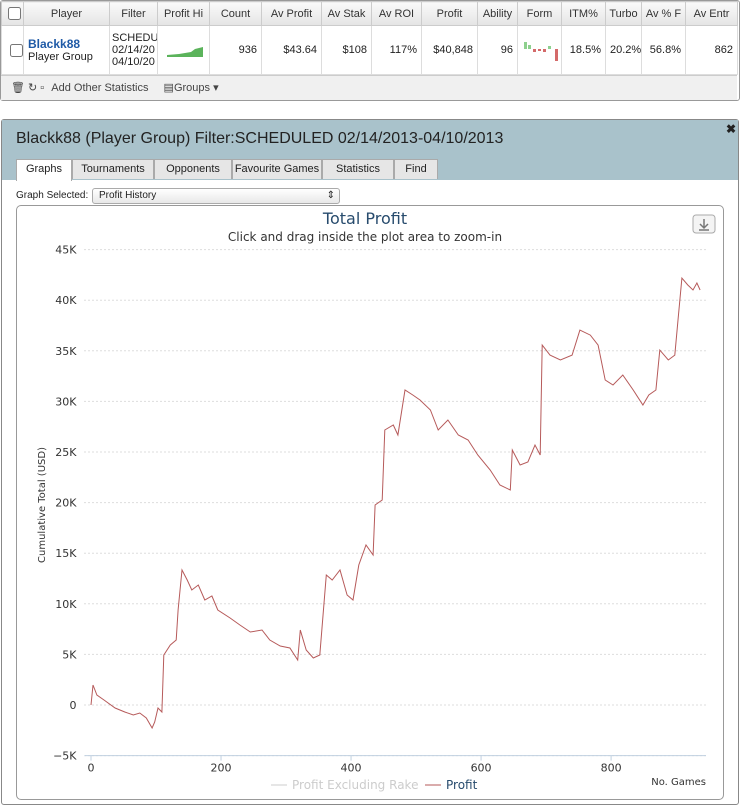  What do you see at coordinates (416, 169) in the screenshot?
I see `tab: Find` at bounding box center [416, 169].